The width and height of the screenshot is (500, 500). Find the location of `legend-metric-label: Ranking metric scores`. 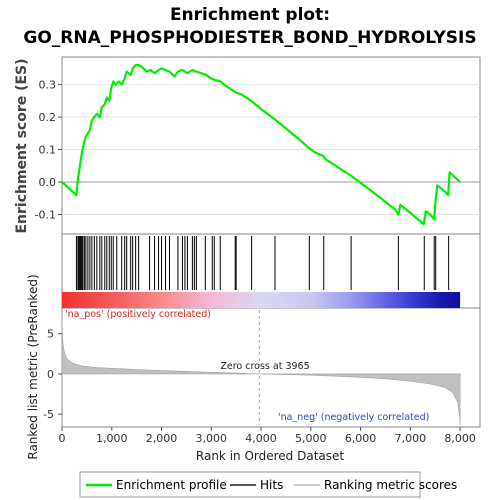

legend-metric-label: Ranking metric scores is located at coordinates (390, 485).